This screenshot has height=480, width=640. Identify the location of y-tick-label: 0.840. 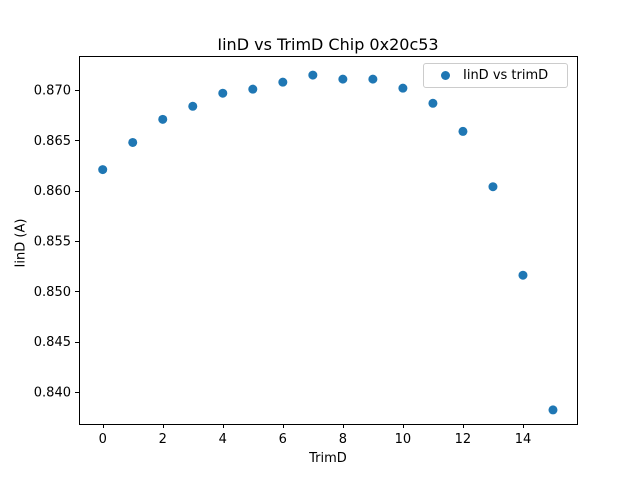
(52, 392).